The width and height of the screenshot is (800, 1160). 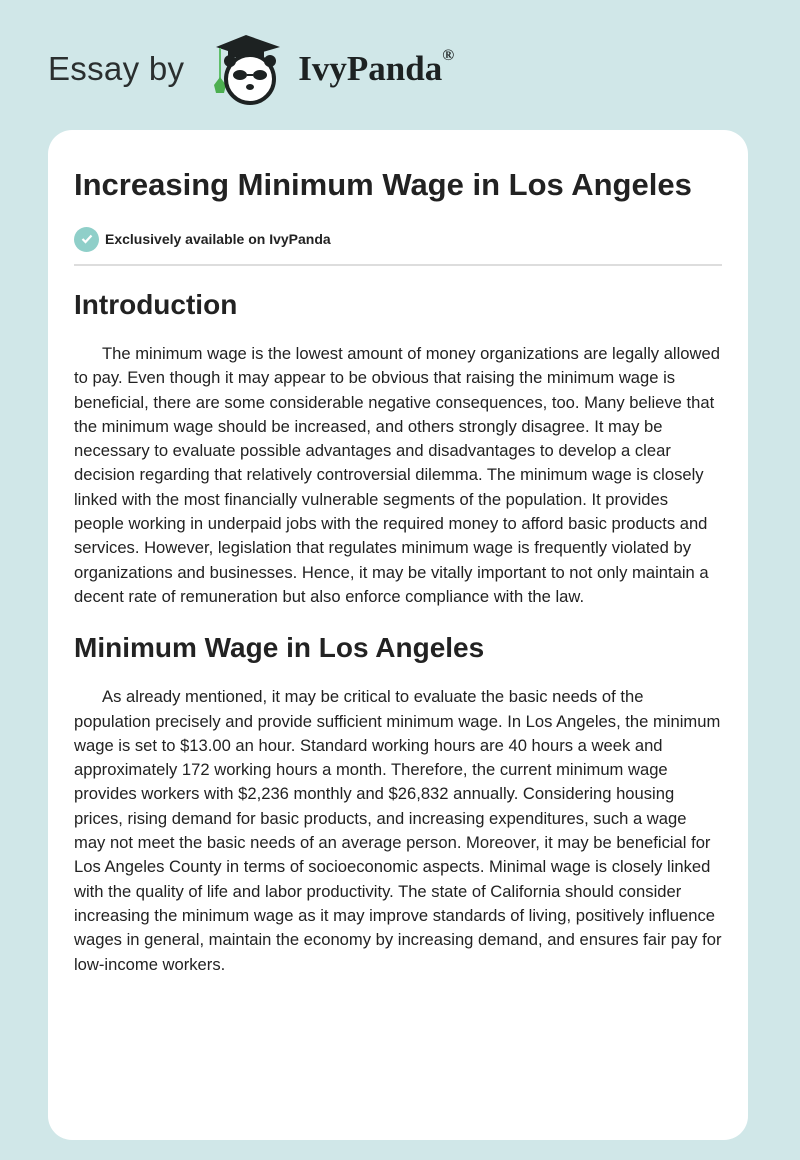 I want to click on section-heading: Introduction, so click(x=156, y=304).